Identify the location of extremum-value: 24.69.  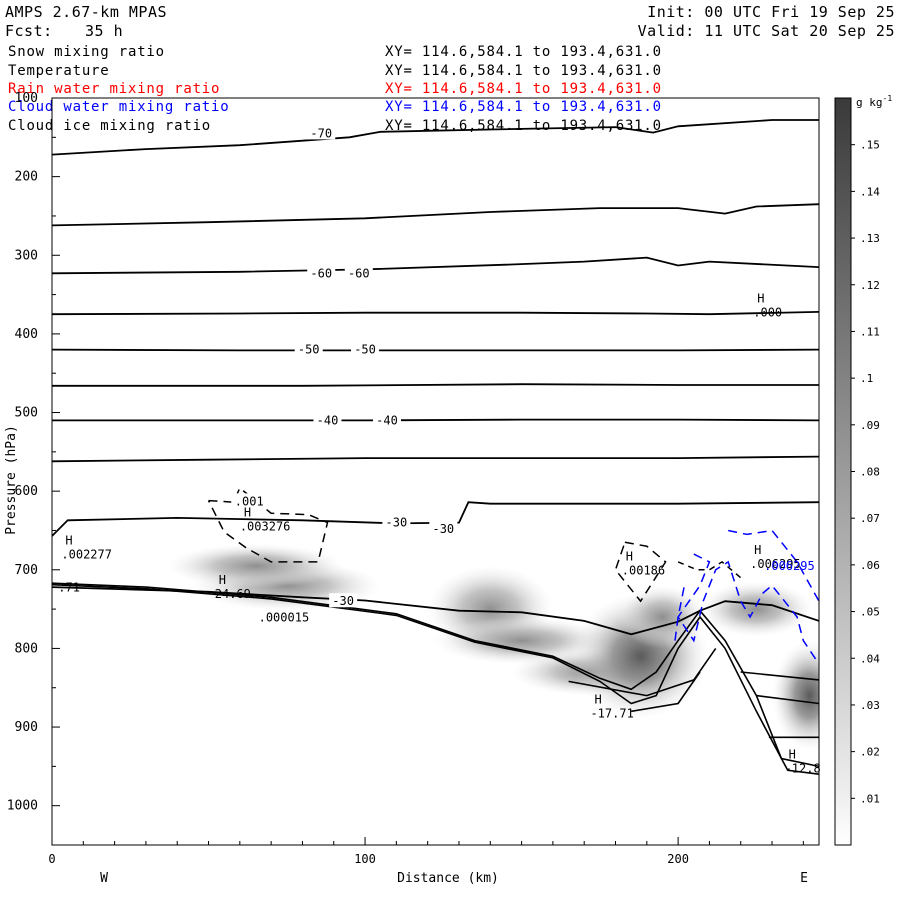
(233, 594).